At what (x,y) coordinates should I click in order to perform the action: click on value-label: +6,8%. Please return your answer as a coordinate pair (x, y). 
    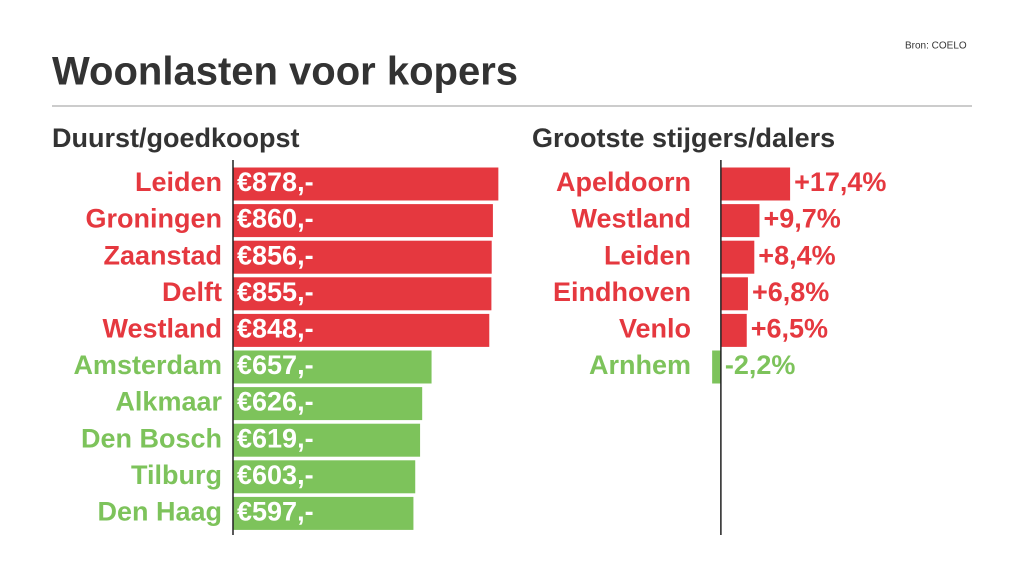
    Looking at the image, I should click on (790, 292).